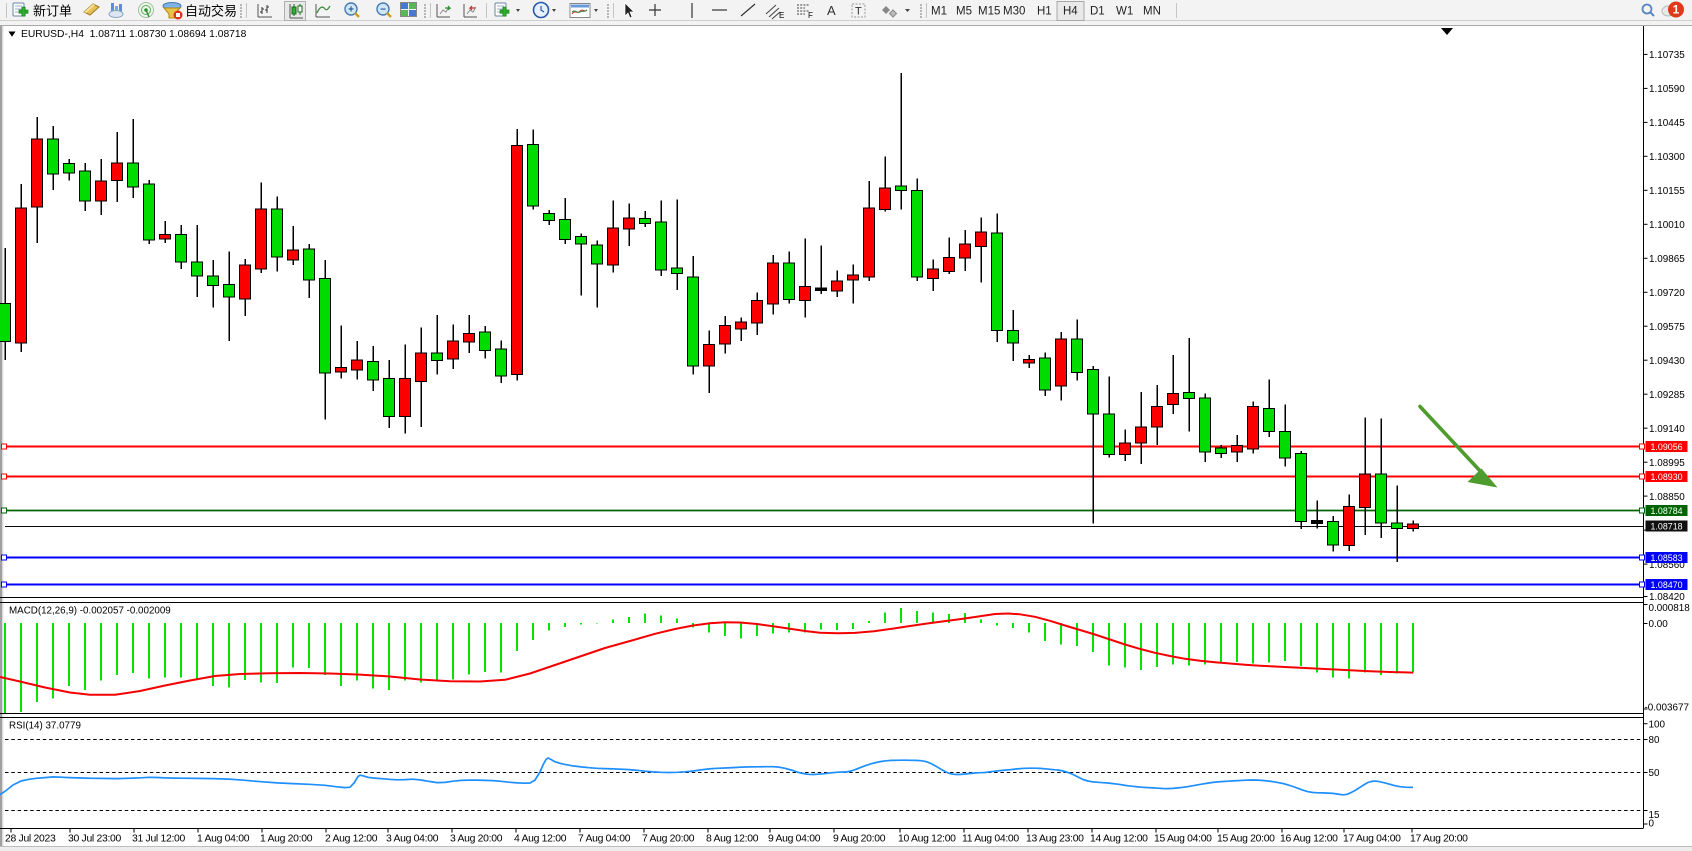  Describe the element at coordinates (30, 839) in the screenshot. I see `svg-text: 28 Jul 2023` at that location.